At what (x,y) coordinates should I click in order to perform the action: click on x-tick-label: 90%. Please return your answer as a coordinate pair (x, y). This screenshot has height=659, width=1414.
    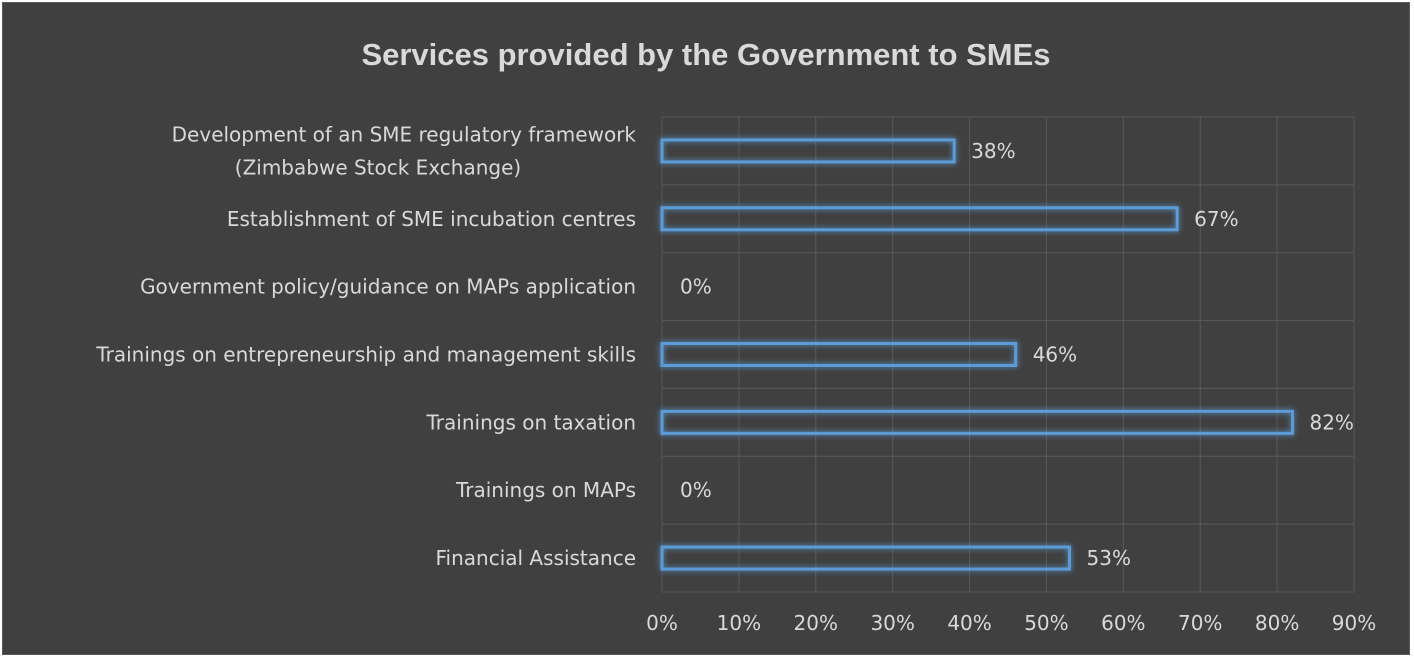
    Looking at the image, I should click on (1354, 623).